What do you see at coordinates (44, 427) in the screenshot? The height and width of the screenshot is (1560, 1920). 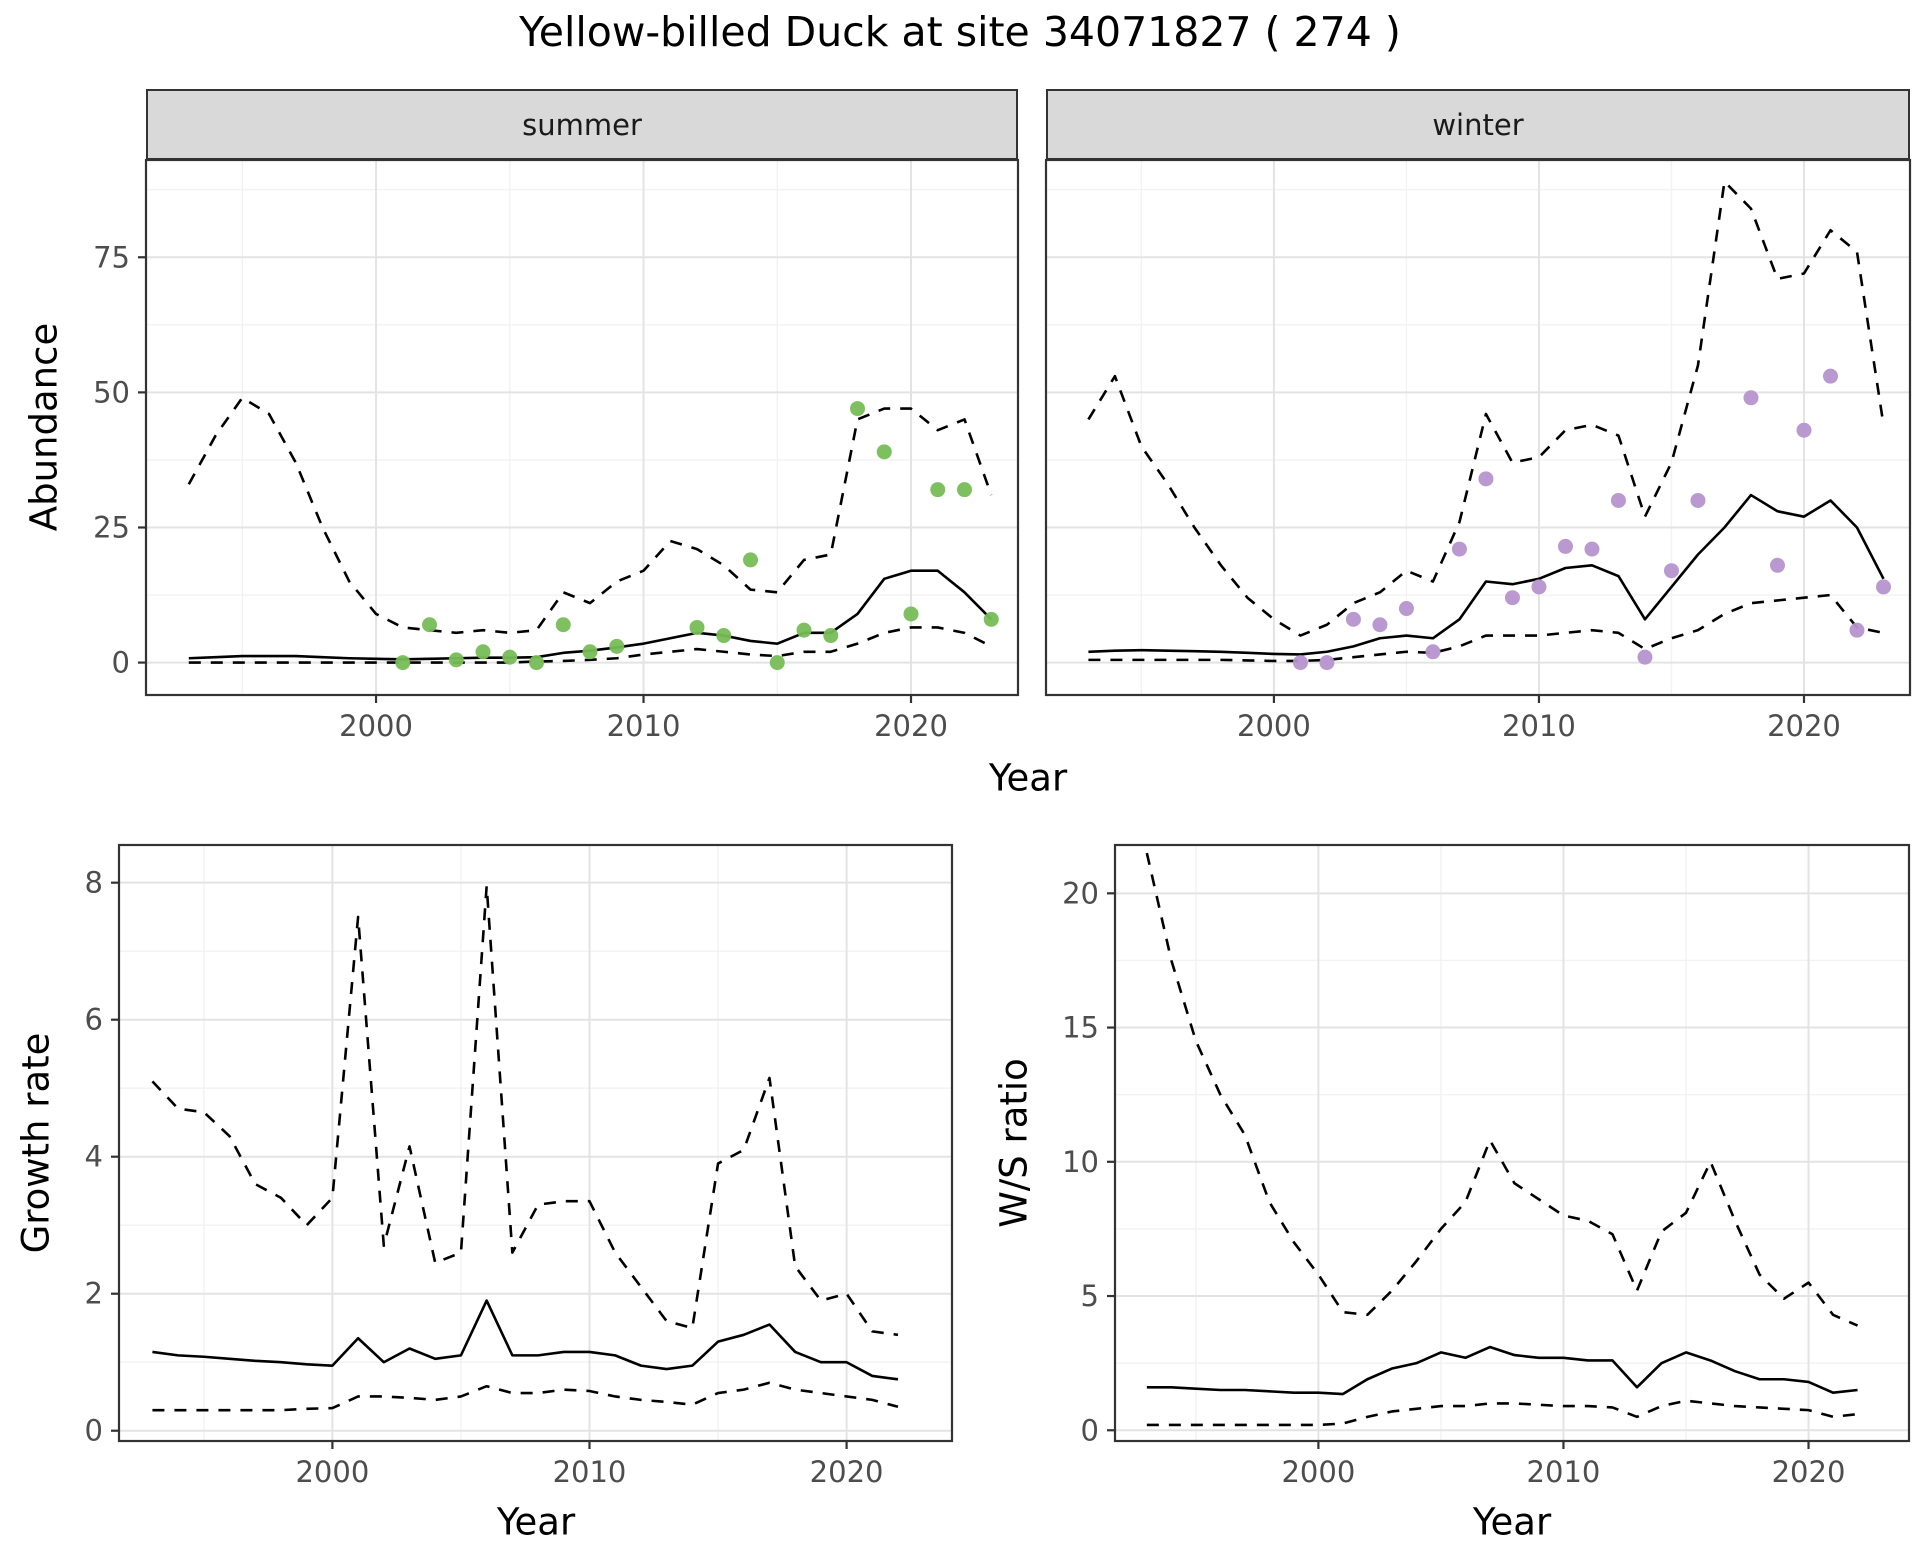 I see `y-axis-title-abundance: Abundance` at bounding box center [44, 427].